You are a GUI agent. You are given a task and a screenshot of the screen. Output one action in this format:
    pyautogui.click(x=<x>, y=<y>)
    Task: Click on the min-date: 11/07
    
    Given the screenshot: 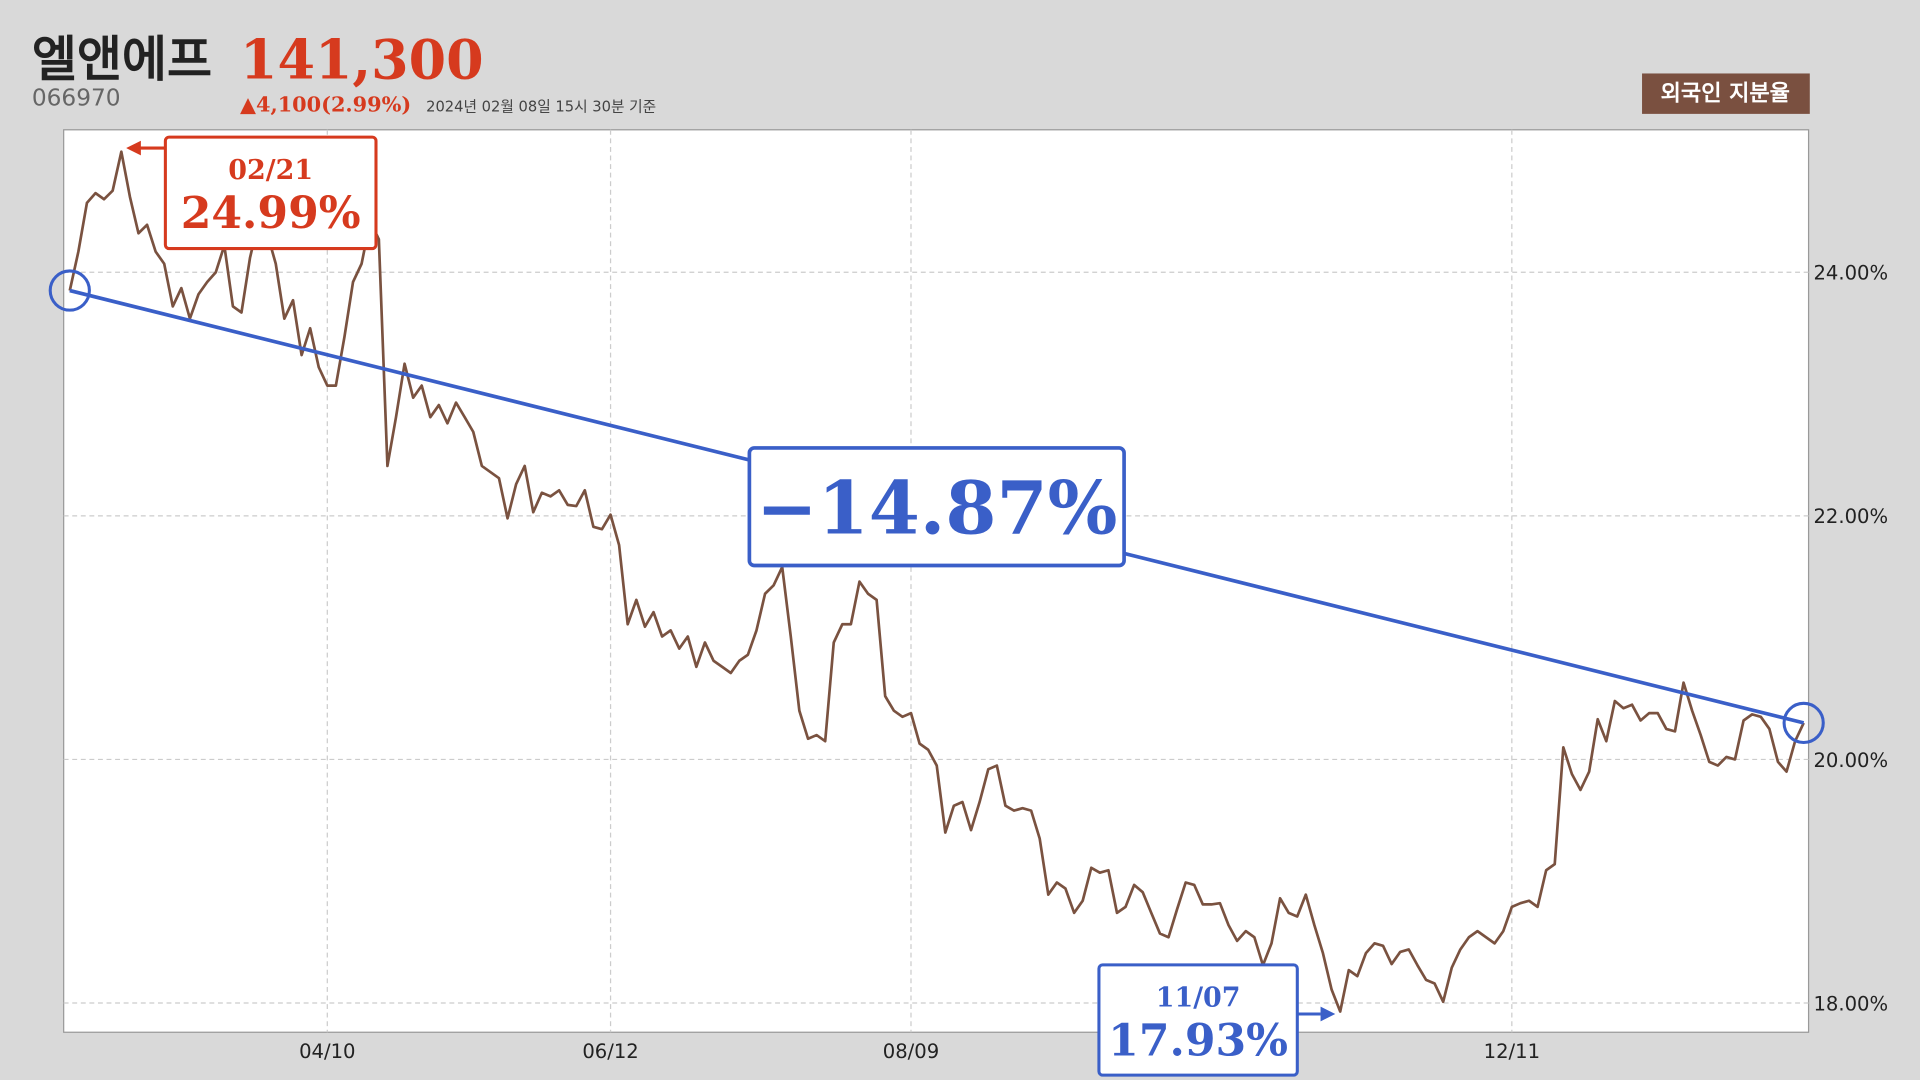 What is the action you would take?
    pyautogui.click(x=1198, y=998)
    